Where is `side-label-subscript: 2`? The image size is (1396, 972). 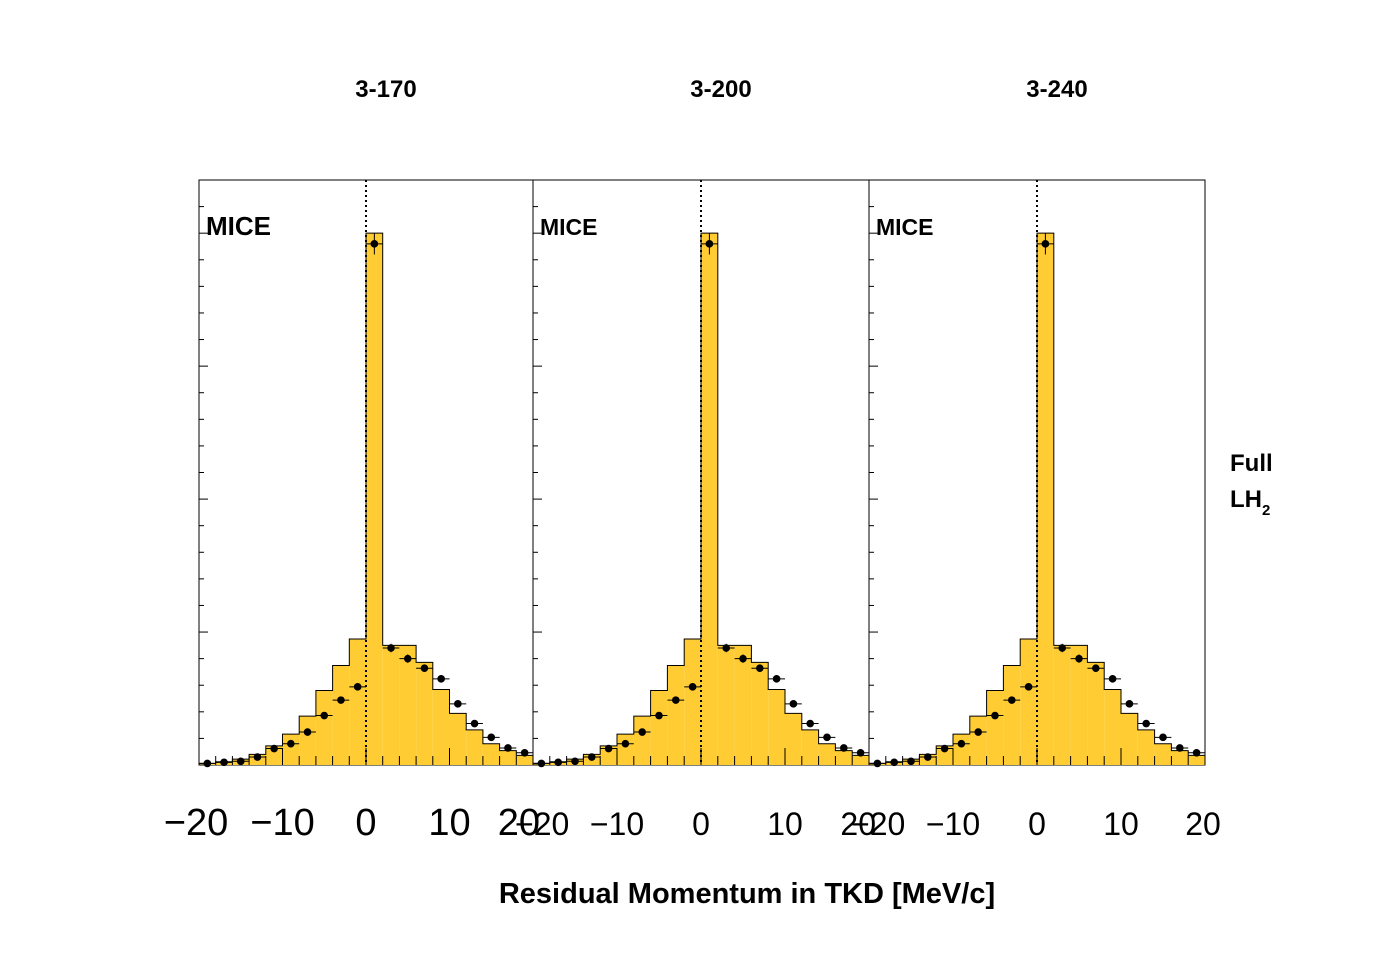 side-label-subscript: 2 is located at coordinates (1266, 510).